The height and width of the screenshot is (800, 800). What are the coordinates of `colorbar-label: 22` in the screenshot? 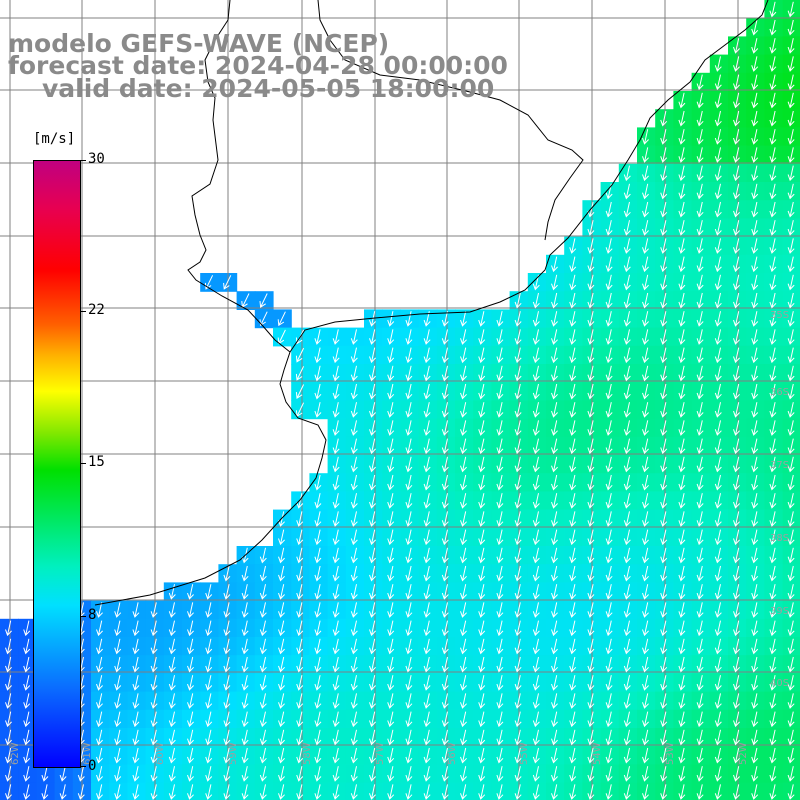 It's located at (96, 310).